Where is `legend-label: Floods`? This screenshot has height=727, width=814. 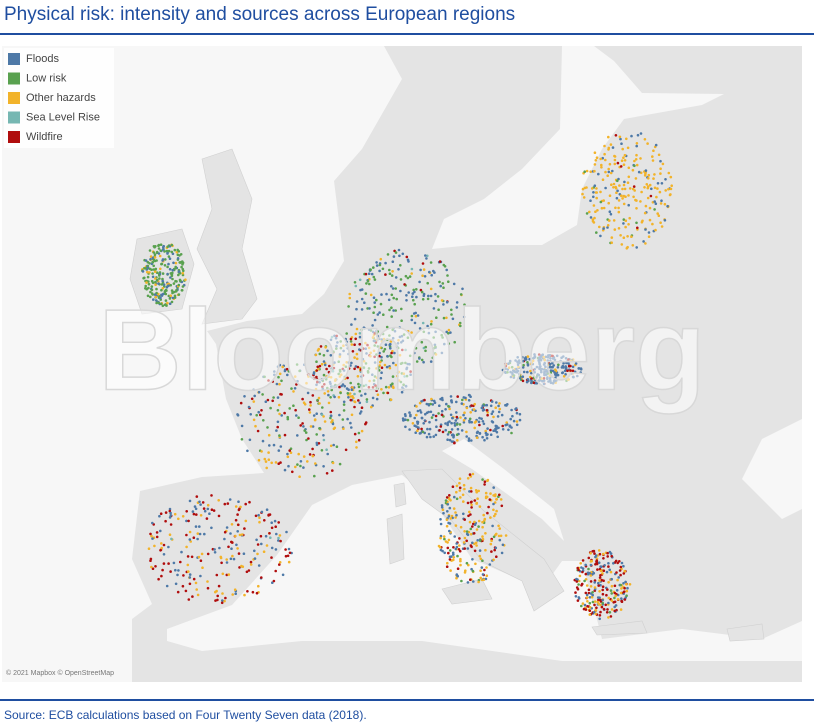 legend-label: Floods is located at coordinates (43, 59).